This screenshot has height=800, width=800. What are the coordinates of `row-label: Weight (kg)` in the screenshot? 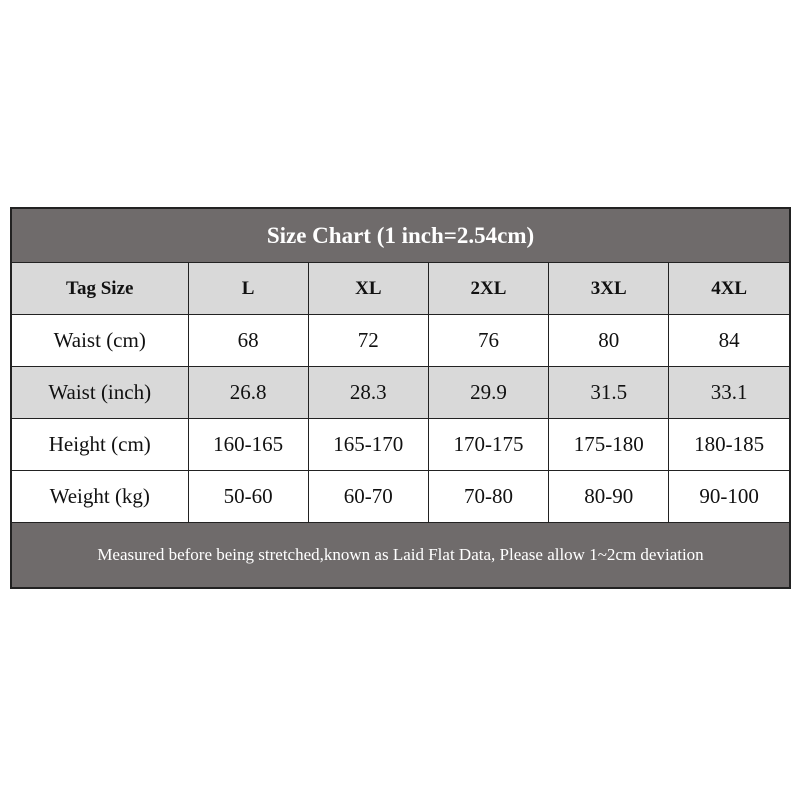 It's located at (99, 496).